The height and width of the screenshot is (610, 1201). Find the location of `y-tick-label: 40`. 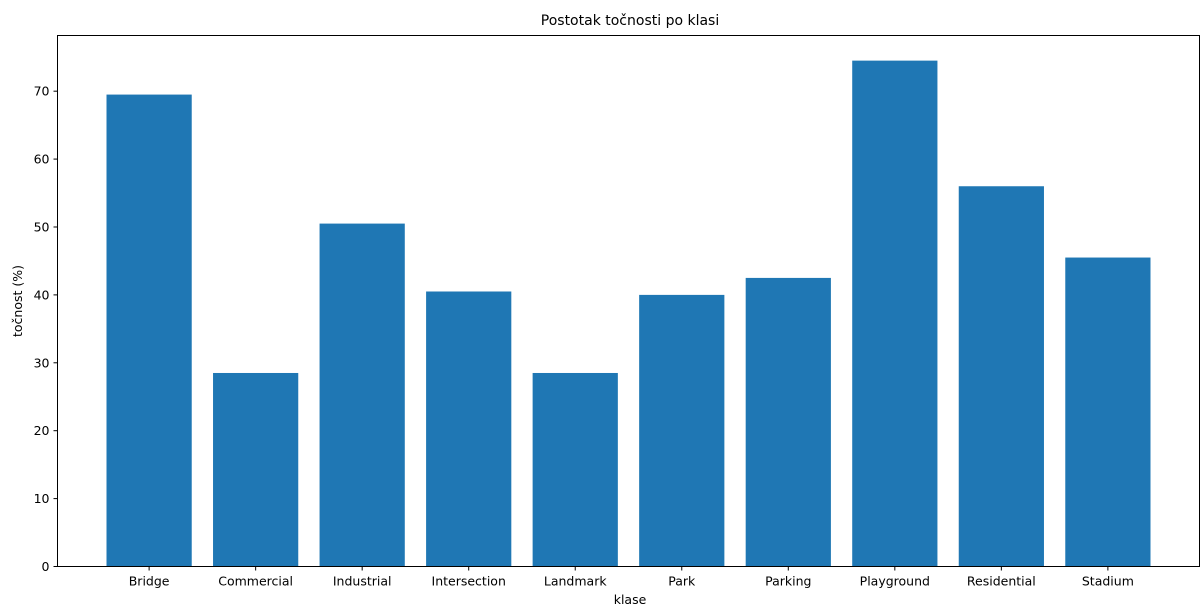

y-tick-label: 40 is located at coordinates (42, 294).